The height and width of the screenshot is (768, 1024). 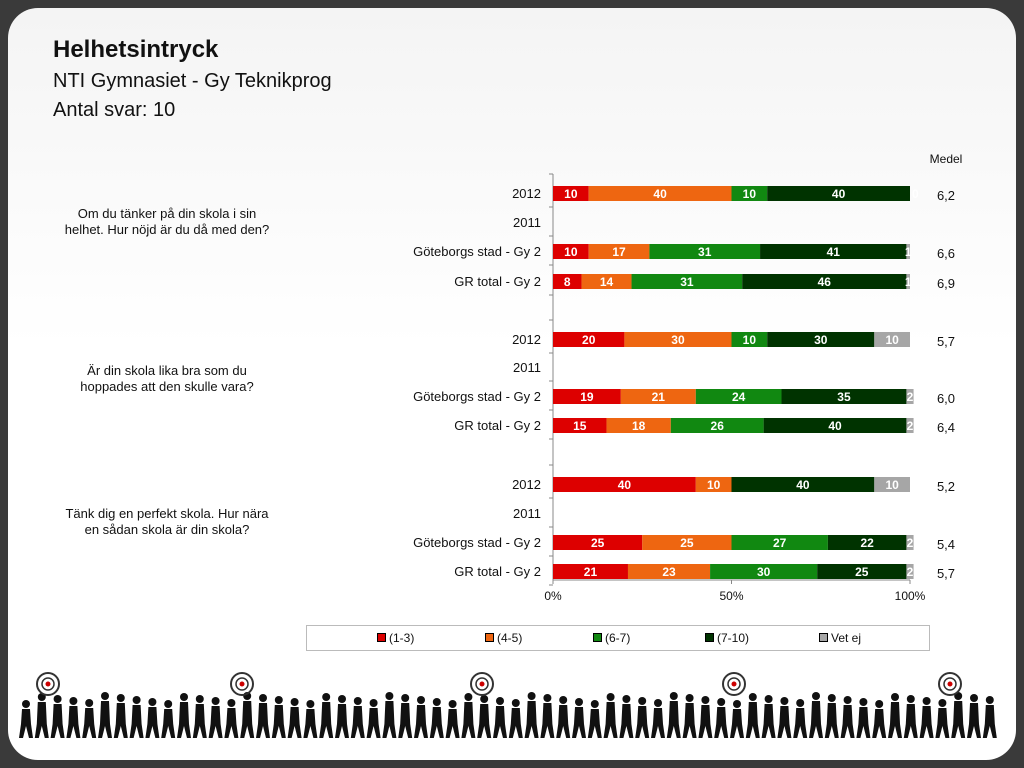 What do you see at coordinates (946, 195) in the screenshot?
I see `medel-value: 6,2` at bounding box center [946, 195].